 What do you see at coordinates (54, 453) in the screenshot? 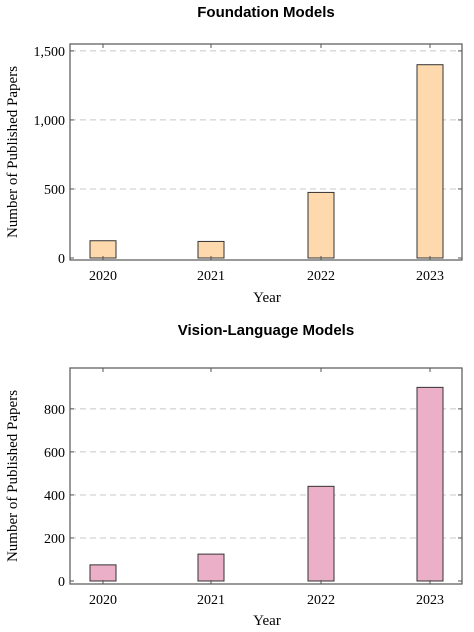
I see `y-tick-label: 600` at bounding box center [54, 453].